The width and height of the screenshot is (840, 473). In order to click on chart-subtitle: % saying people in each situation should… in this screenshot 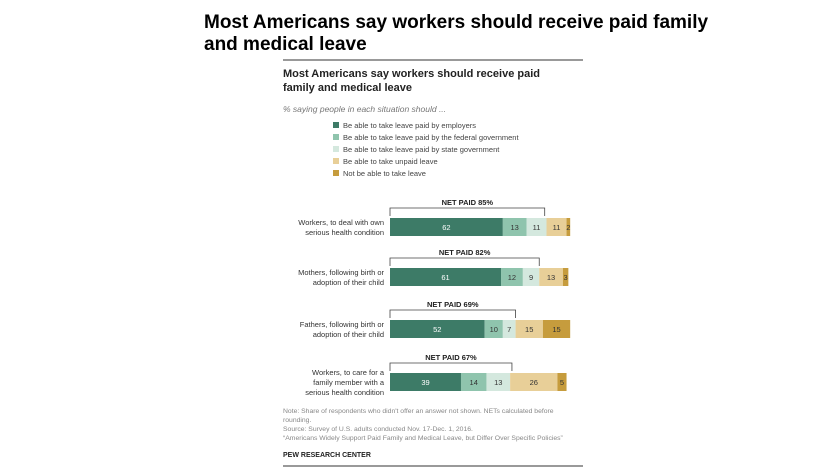, I will do `click(364, 109)`.